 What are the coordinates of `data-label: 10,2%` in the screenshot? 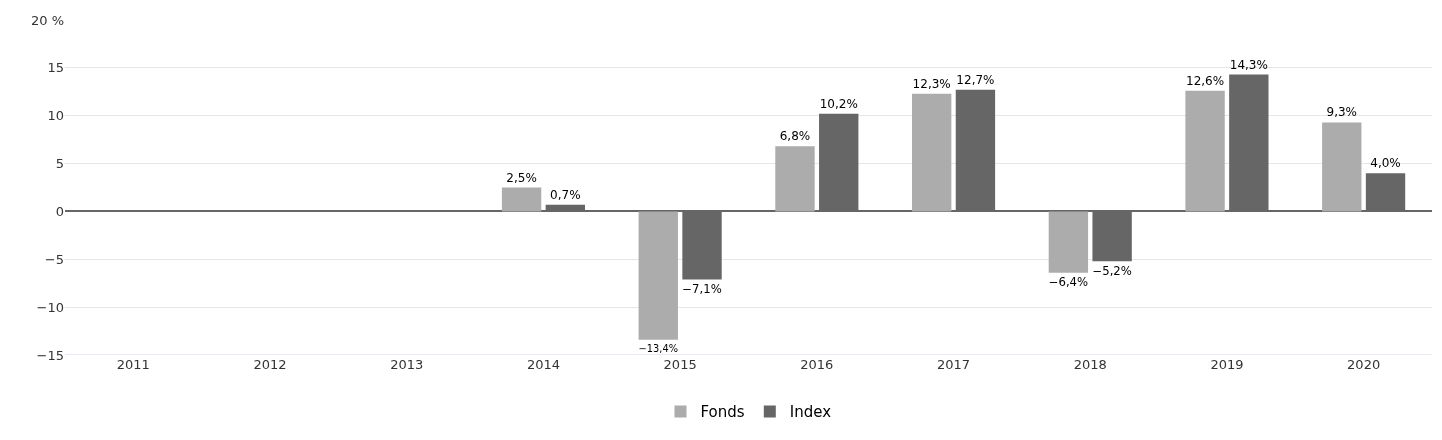 It's located at (838, 103).